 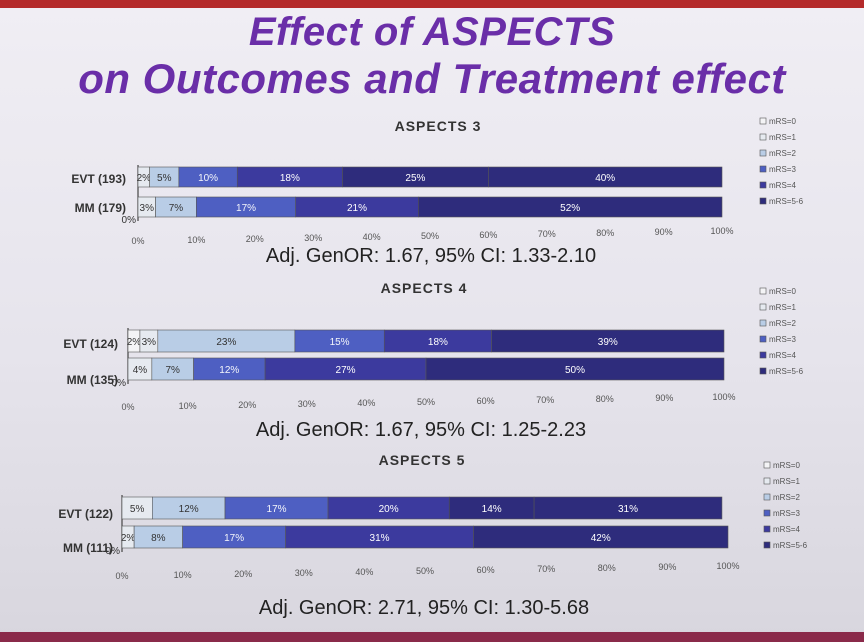 What do you see at coordinates (432, 4) in the screenshot?
I see `slide-top-bar` at bounding box center [432, 4].